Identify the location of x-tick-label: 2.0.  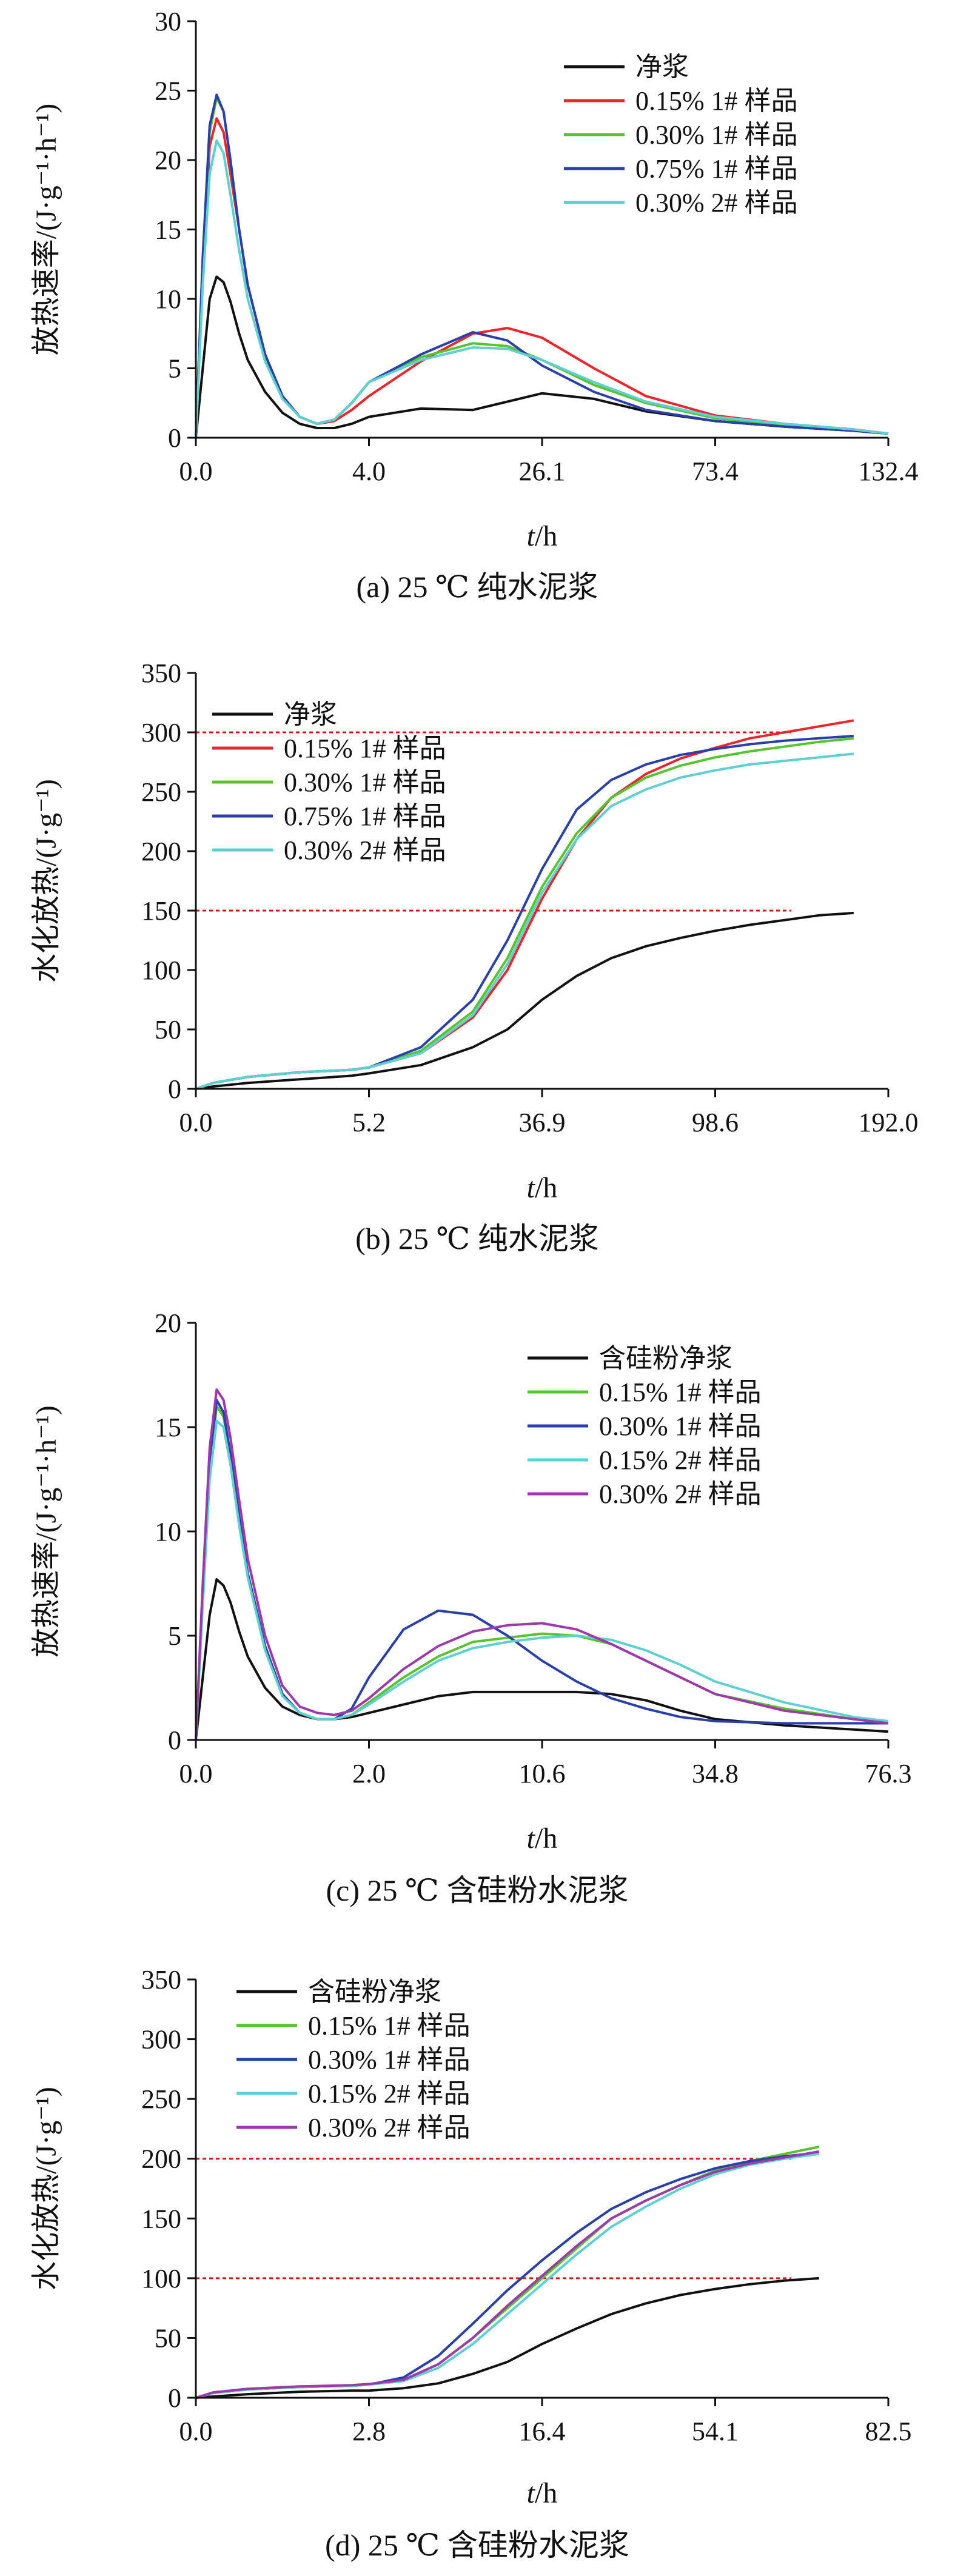
(369, 1773).